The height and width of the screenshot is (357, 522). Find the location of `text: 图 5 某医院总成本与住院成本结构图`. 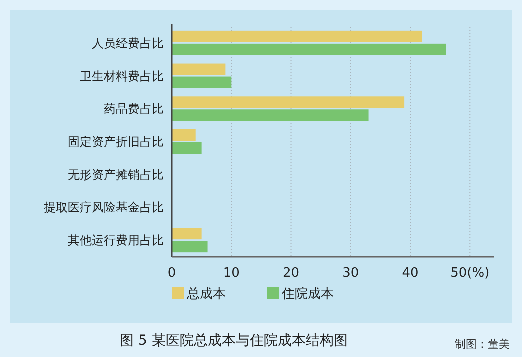

text: 图 5 某医院总成本与住院成本结构图 is located at coordinates (234, 341).